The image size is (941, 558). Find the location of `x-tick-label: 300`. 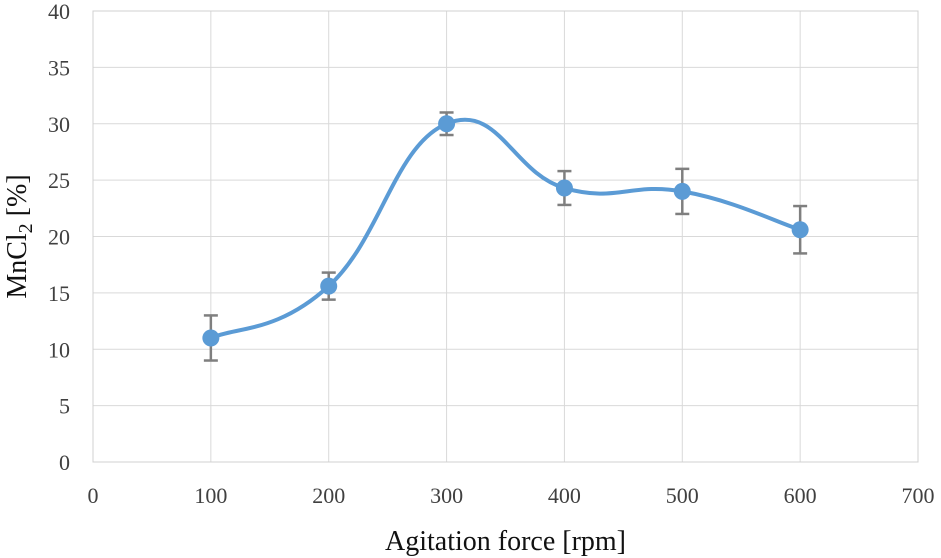

x-tick-label: 300 is located at coordinates (446, 495).